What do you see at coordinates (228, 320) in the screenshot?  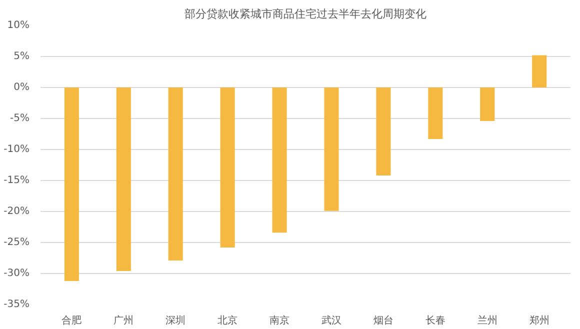 I see `x-tick-label: 北京` at bounding box center [228, 320].